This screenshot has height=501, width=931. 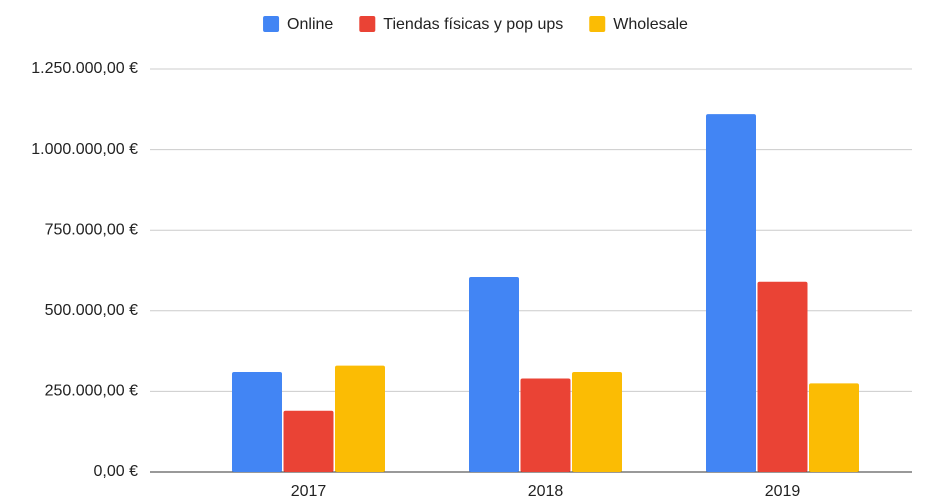 What do you see at coordinates (783, 491) in the screenshot?
I see `x-tick-label: 2019` at bounding box center [783, 491].